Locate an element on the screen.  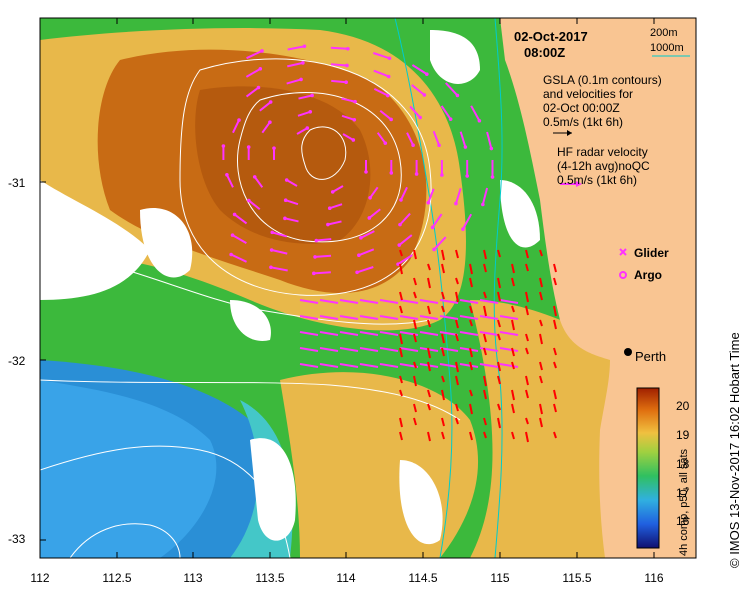
glider-label: Glider is located at coordinates (651, 253).